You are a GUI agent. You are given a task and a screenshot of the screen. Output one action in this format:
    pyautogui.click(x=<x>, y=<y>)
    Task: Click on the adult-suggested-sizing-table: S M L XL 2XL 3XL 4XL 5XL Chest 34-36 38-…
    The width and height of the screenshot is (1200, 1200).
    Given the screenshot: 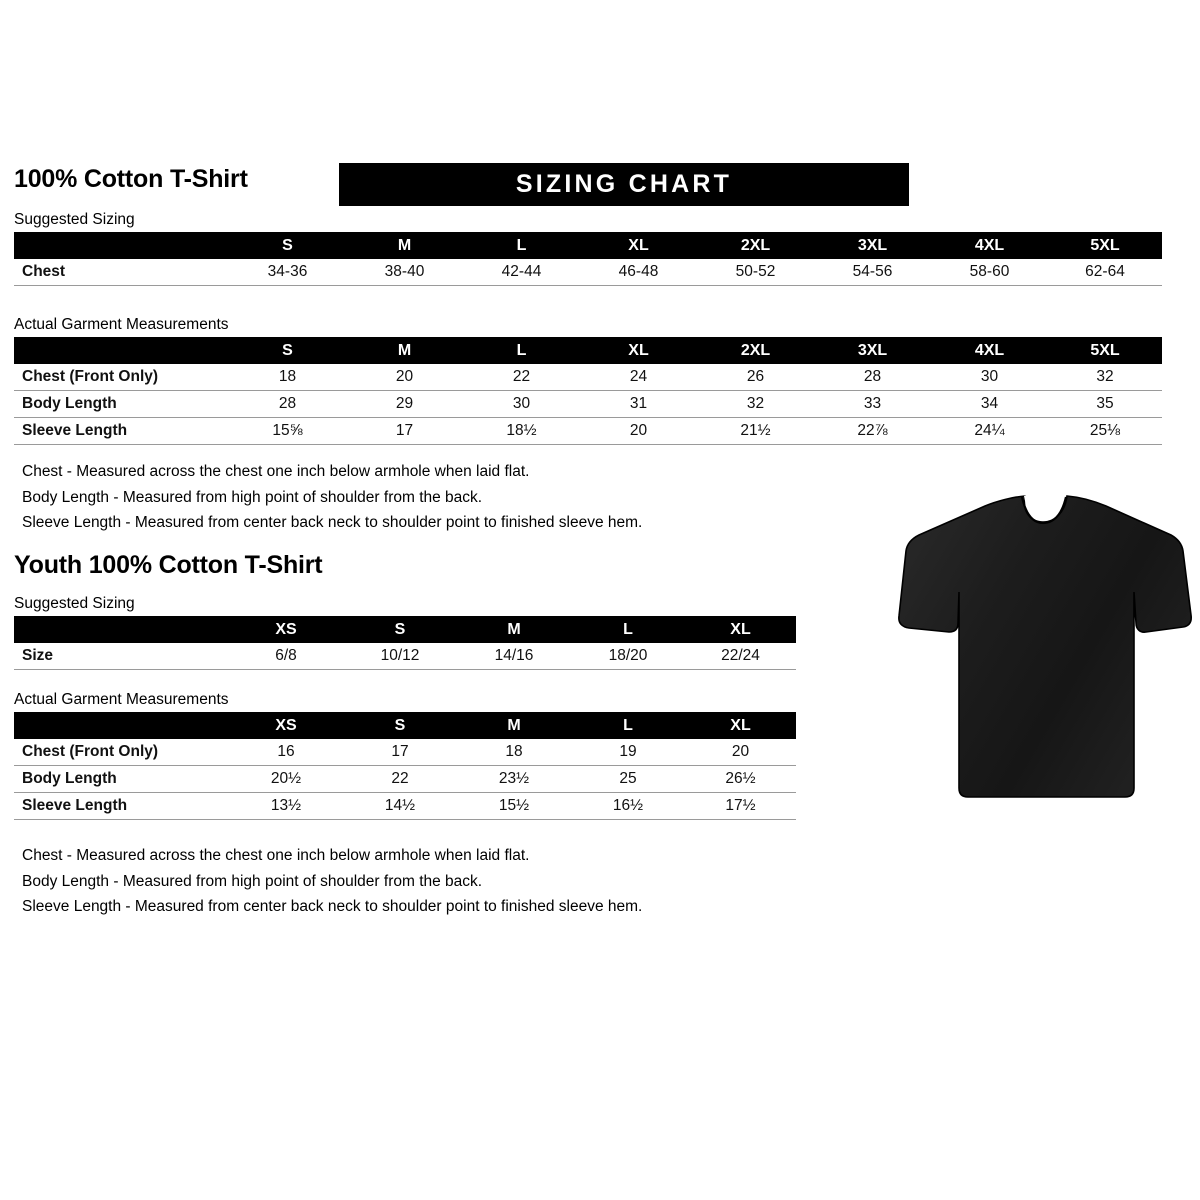 What is the action you would take?
    pyautogui.click(x=588, y=259)
    